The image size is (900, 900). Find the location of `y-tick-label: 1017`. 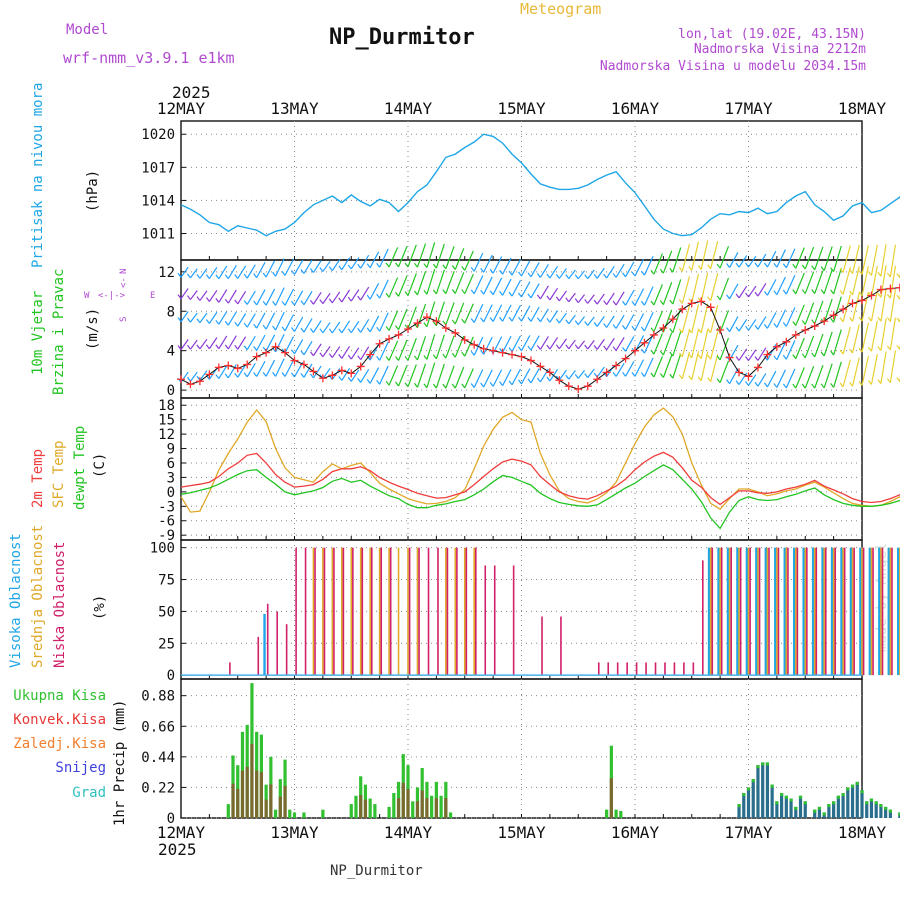

y-tick-label: 1017 is located at coordinates (158, 168).